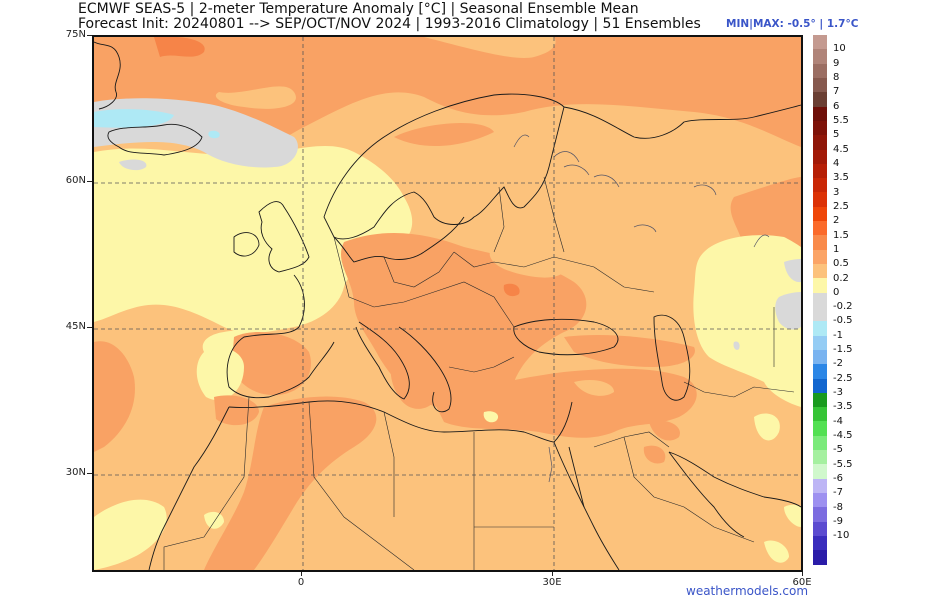  Describe the element at coordinates (747, 591) in the screenshot. I see `credit-link: weathermodels.com` at that location.